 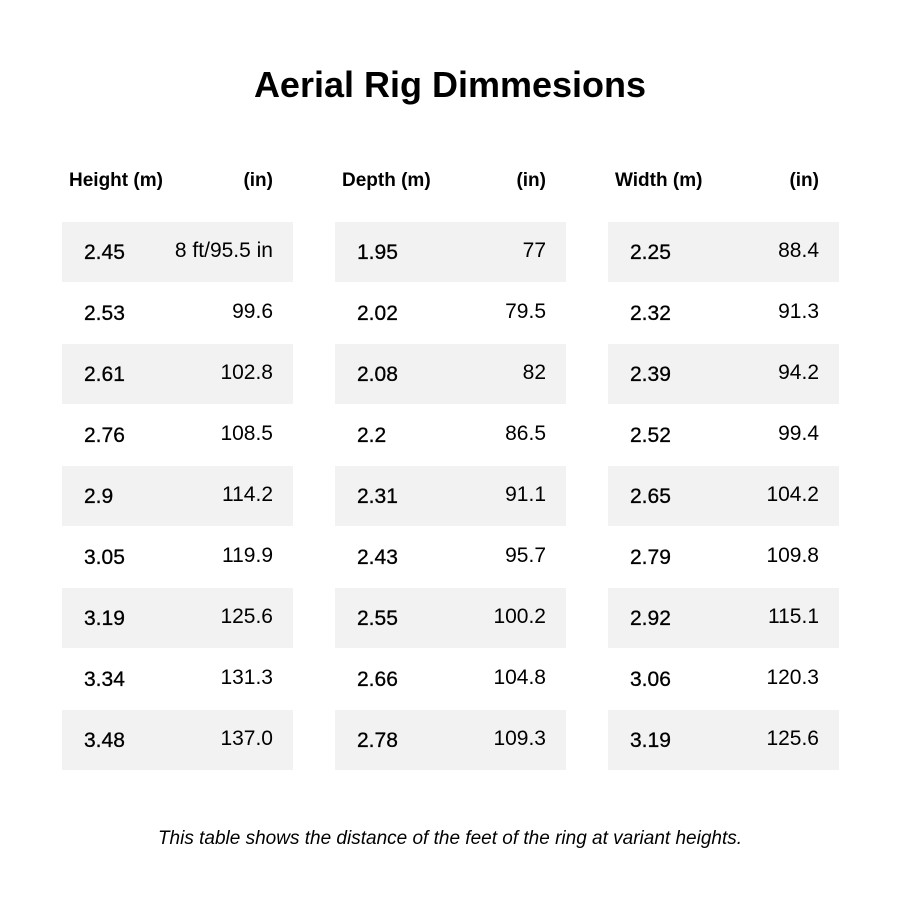 I want to click on header-meters: Depth (m), so click(x=386, y=180).